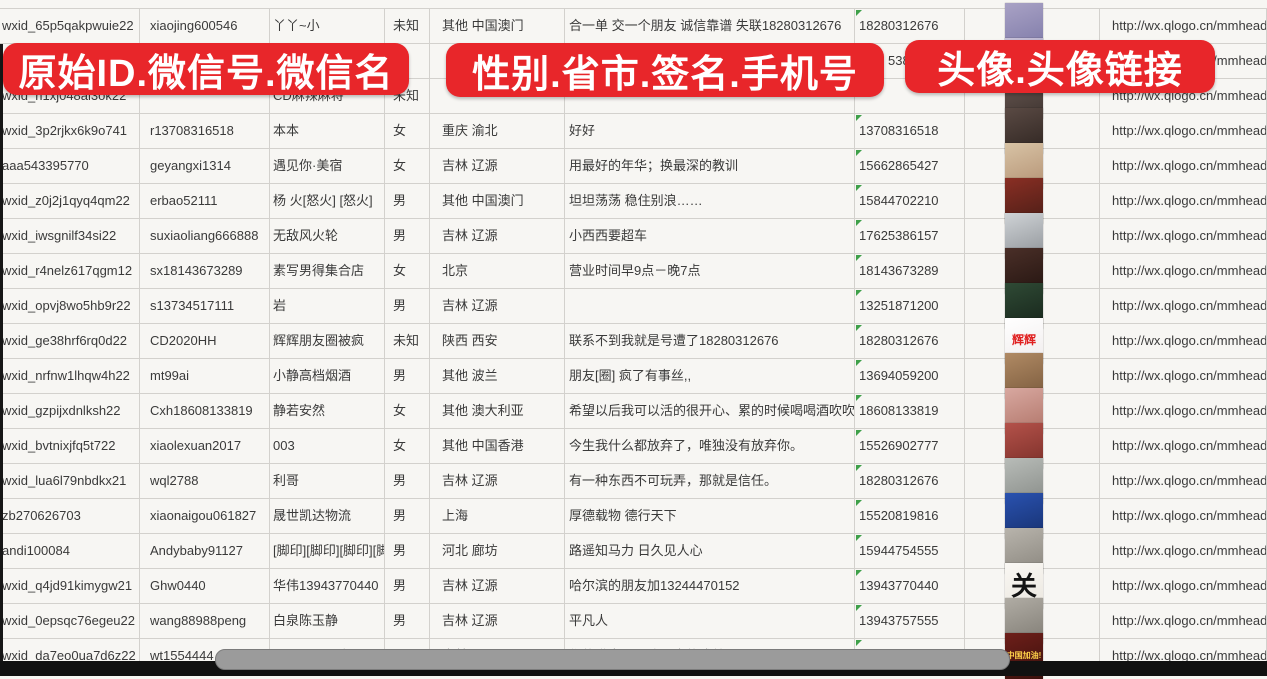 Image resolution: width=1267 pixels, height=679 pixels. Describe the element at coordinates (910, 586) in the screenshot. I see `cell-phone: 13943770440` at that location.